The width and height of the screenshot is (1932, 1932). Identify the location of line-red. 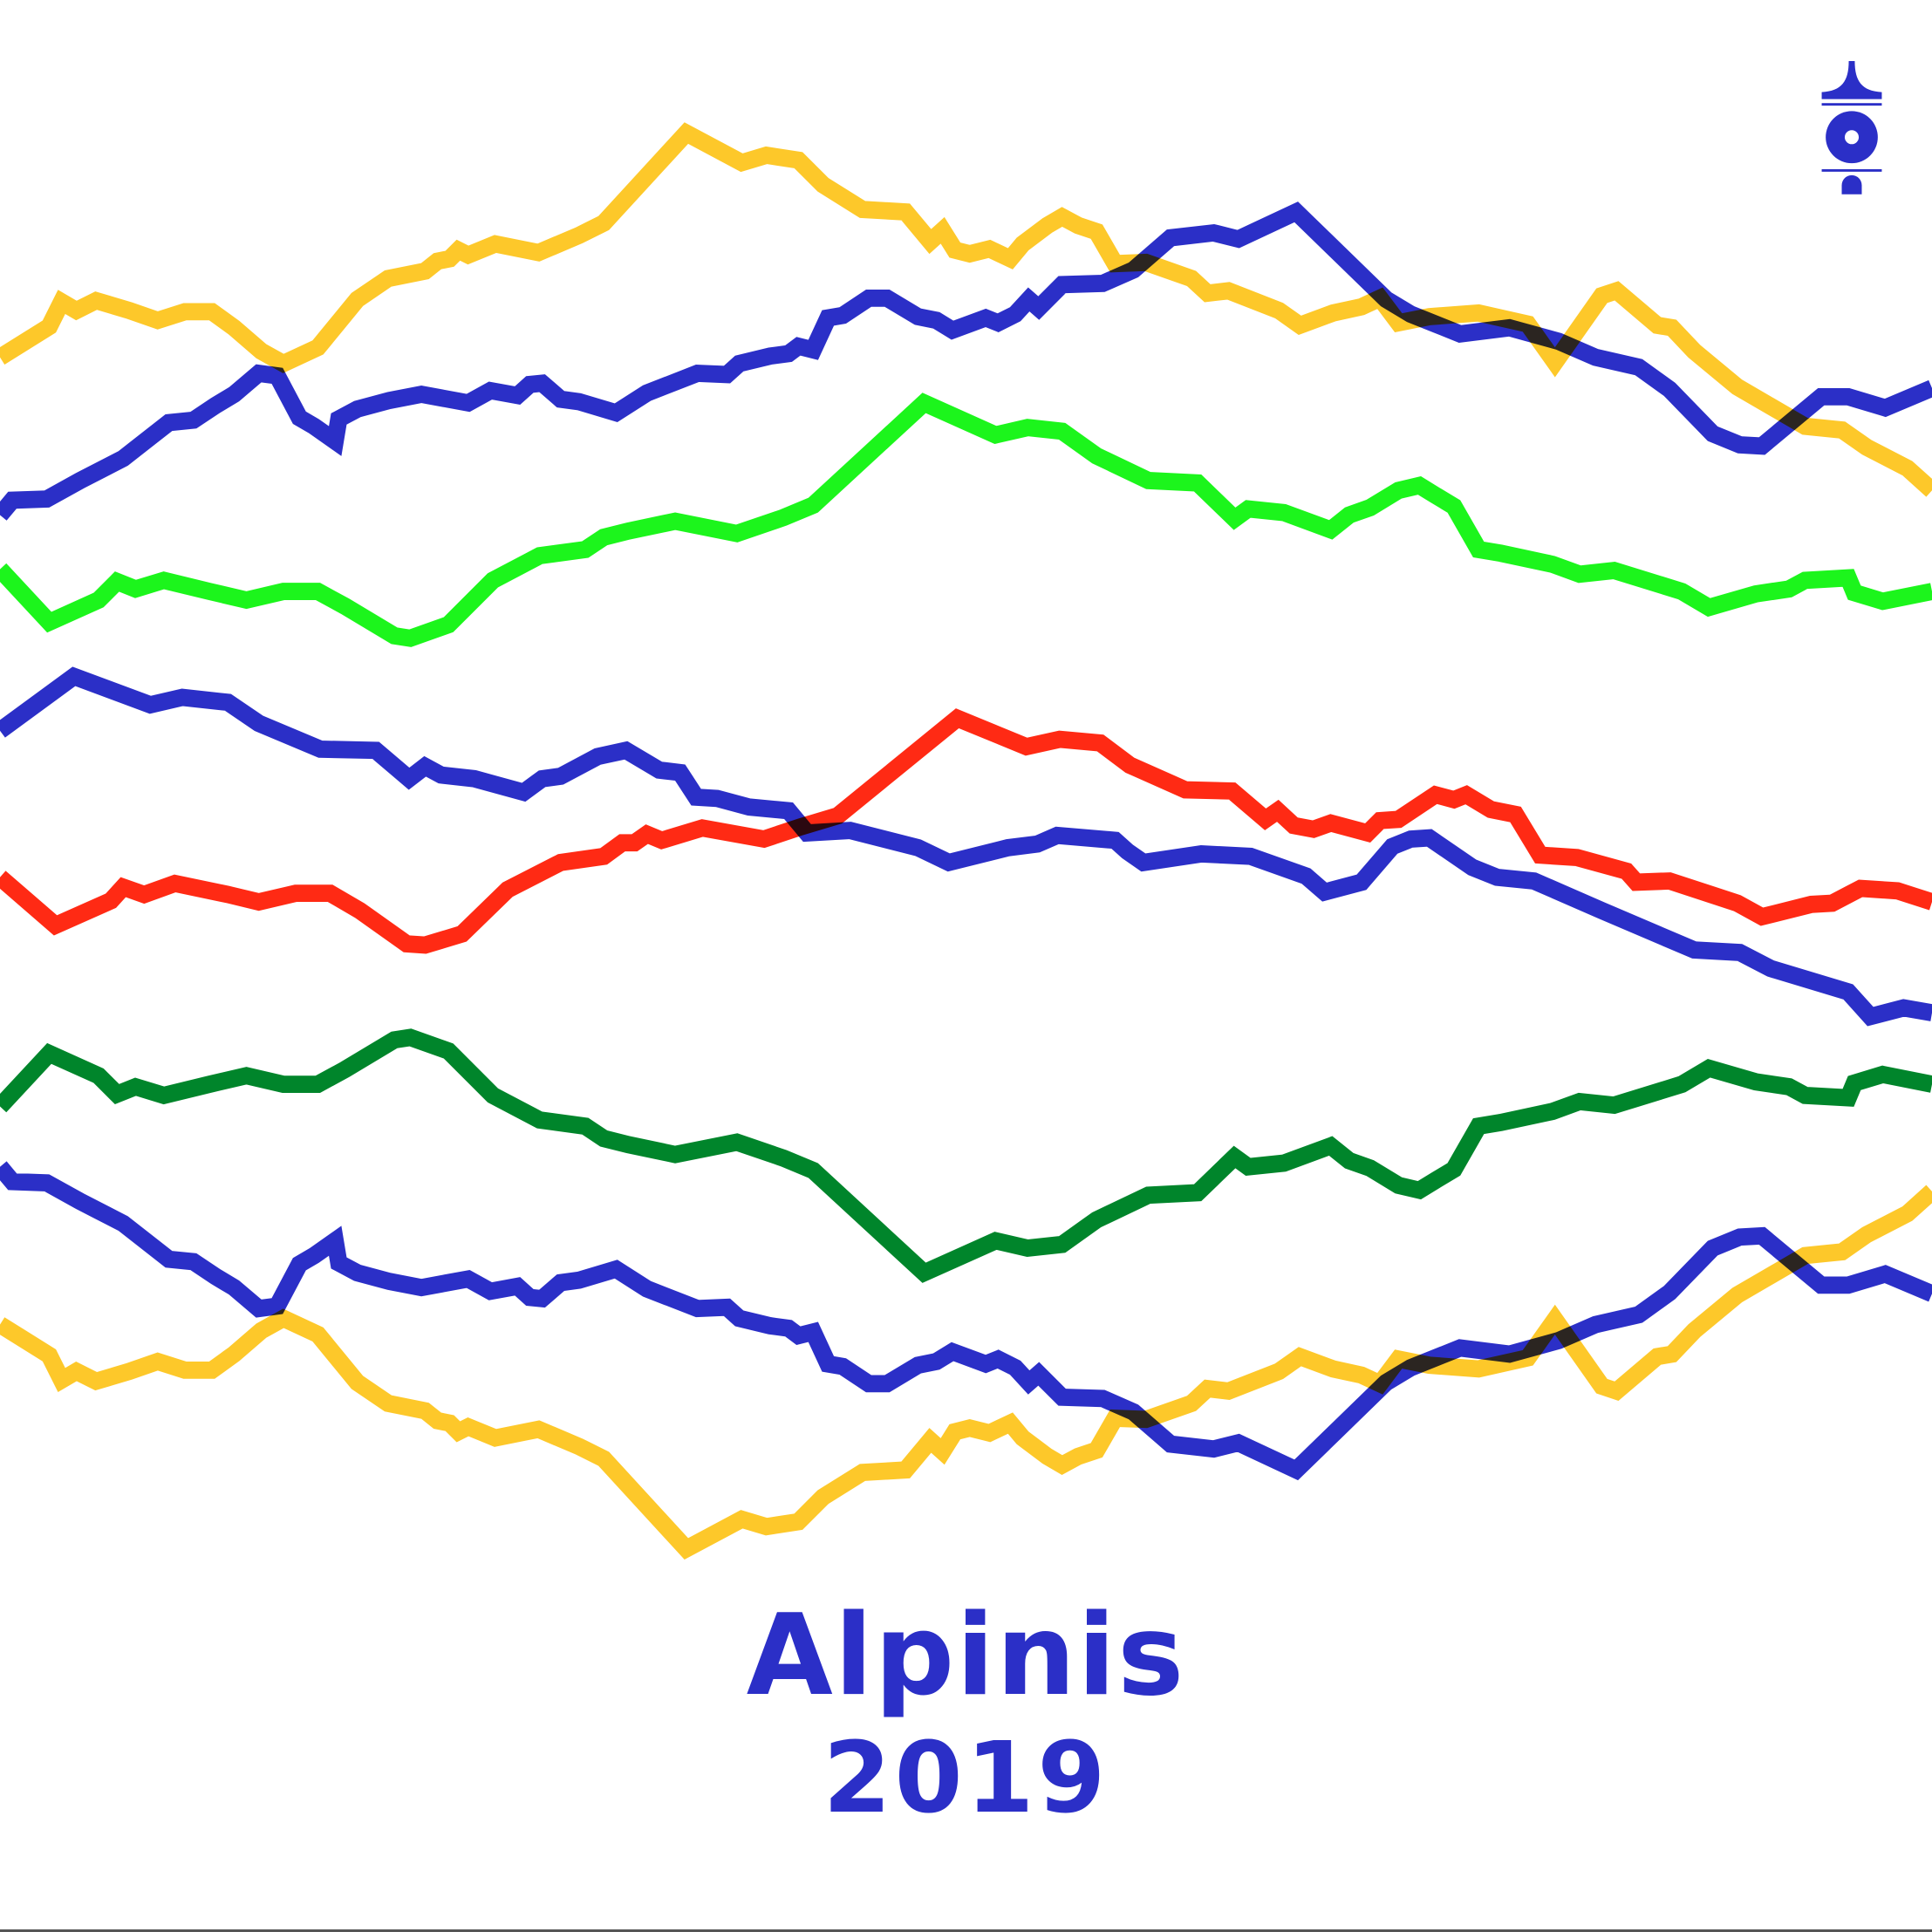
(966, 831).